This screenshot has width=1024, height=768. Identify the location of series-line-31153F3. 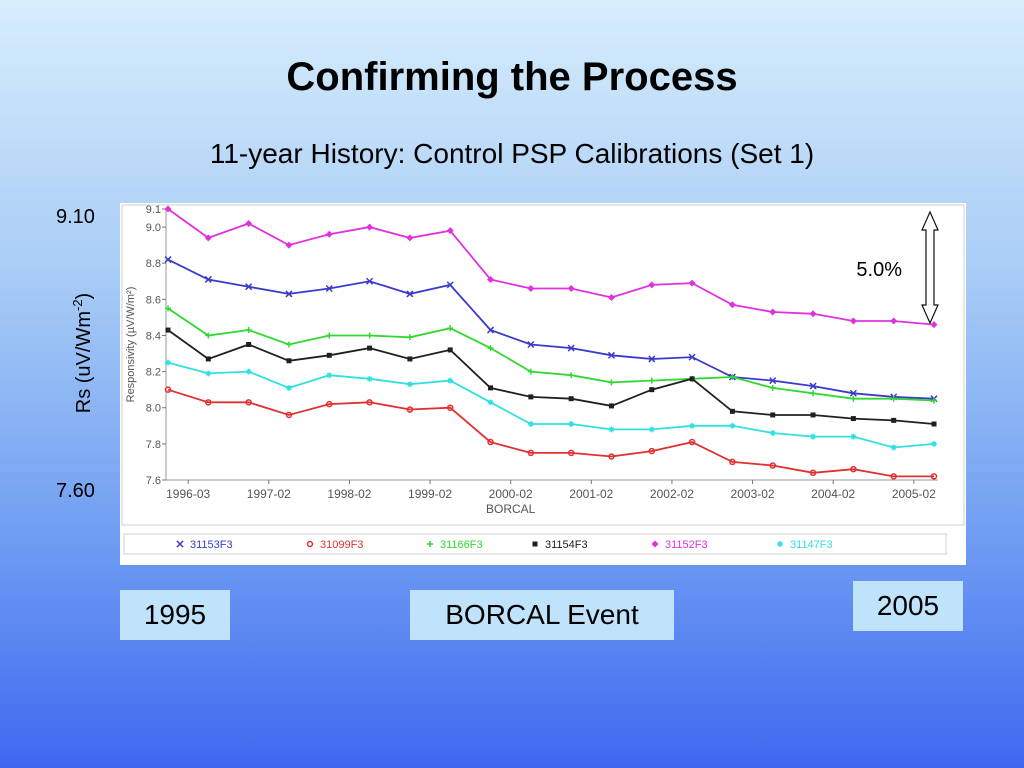
(551, 329).